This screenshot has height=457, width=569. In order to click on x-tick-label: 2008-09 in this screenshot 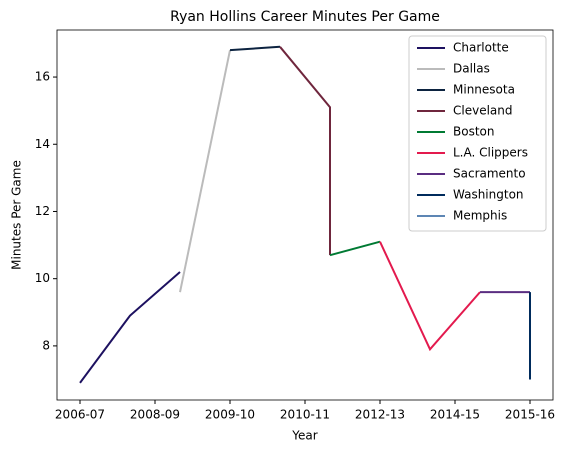, I will do `click(155, 415)`.